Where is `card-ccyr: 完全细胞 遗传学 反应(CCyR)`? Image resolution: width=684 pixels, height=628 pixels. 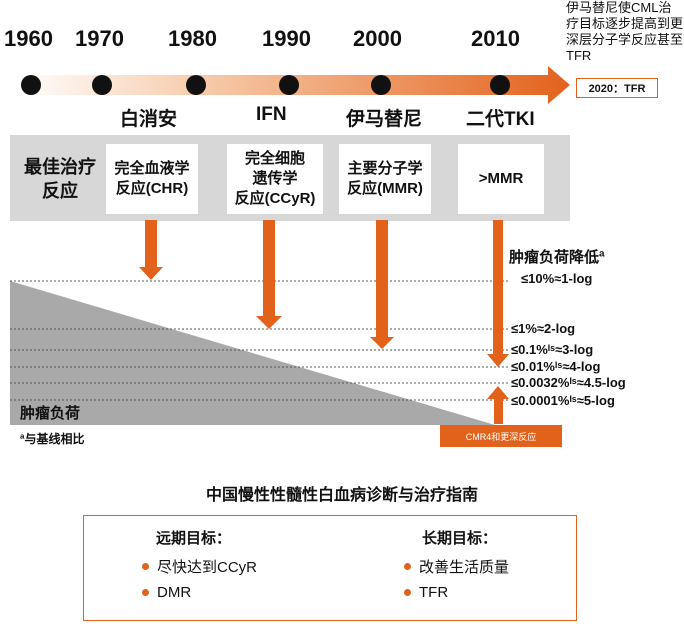
card-ccyr: 完全细胞 遗传学 反应(CCyR) is located at coordinates (275, 179).